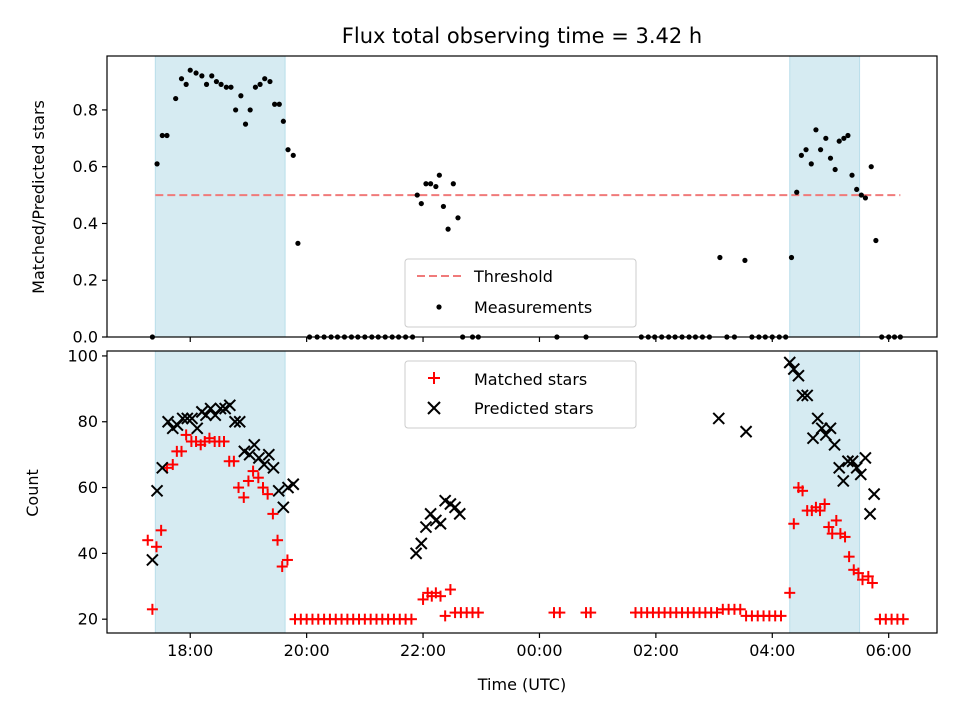 The width and height of the screenshot is (960, 720). I want to click on x-tick-label: 02:00, so click(656, 650).